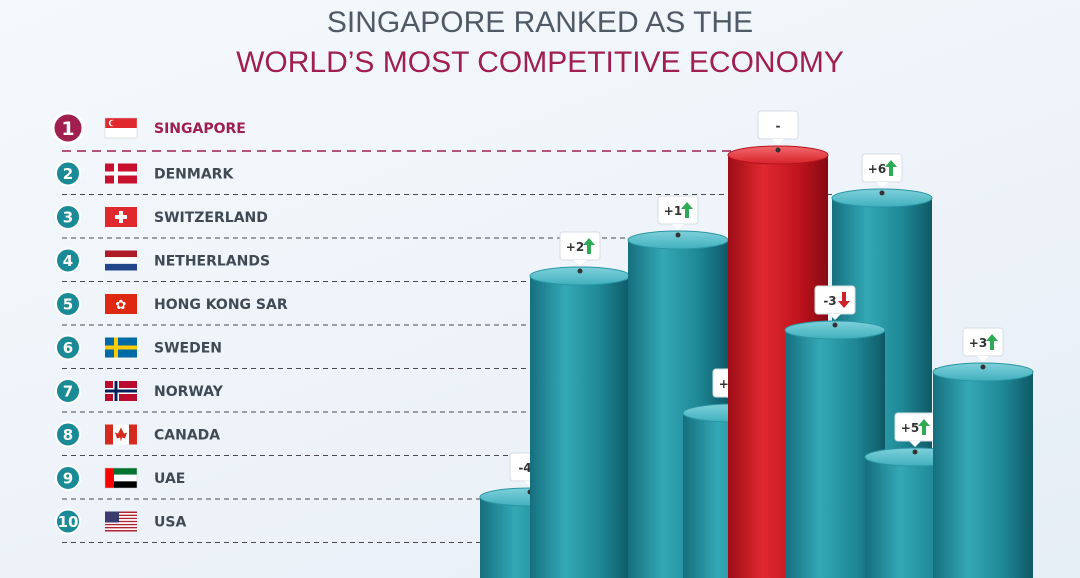 The width and height of the screenshot is (1080, 578). Describe the element at coordinates (144, 173) in the screenshot. I see `rank-row-denmark: 2 DENMARK` at that location.